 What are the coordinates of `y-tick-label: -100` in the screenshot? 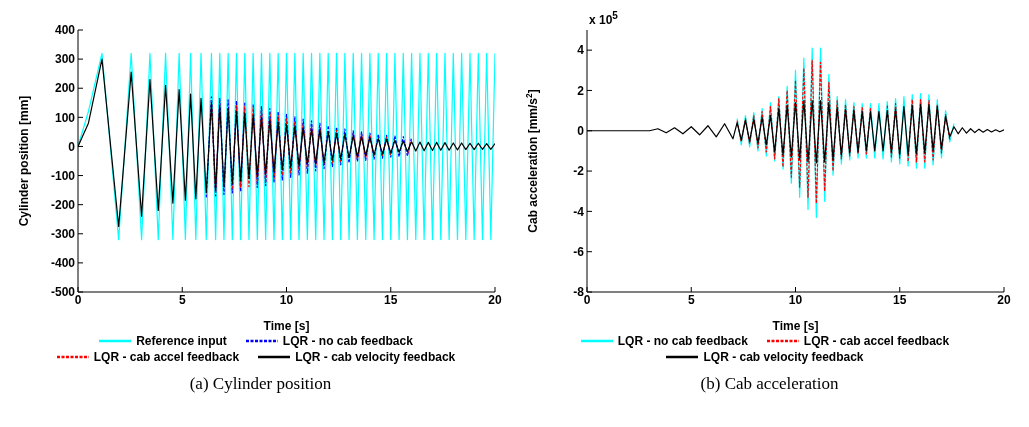 It's located at (63, 175).